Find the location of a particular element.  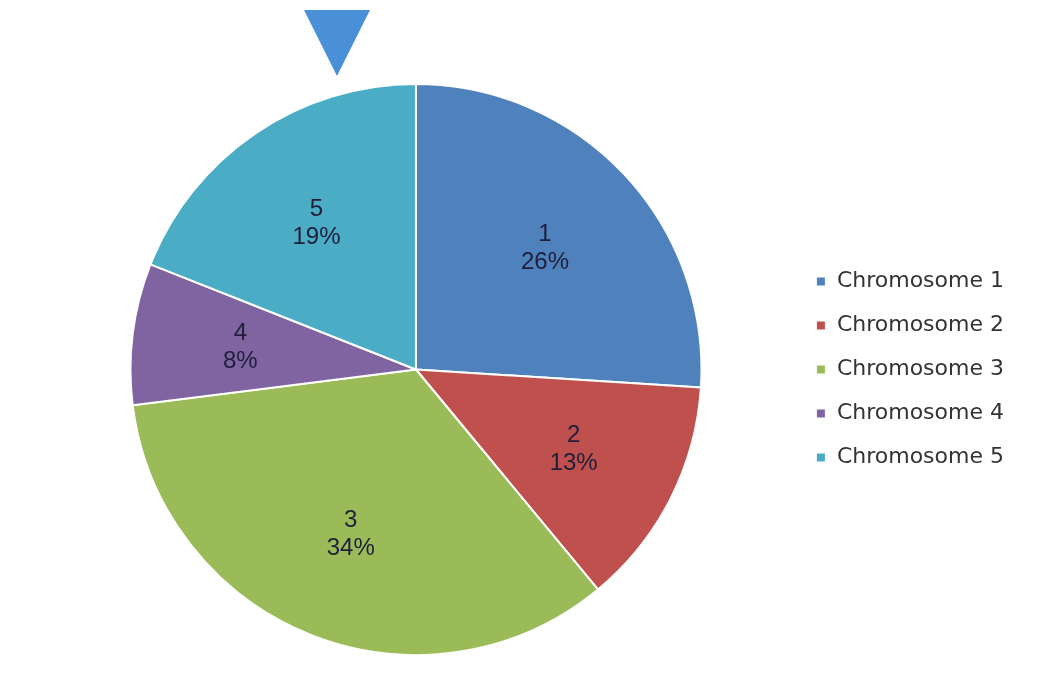

data-label: 3 34% is located at coordinates (350, 532).